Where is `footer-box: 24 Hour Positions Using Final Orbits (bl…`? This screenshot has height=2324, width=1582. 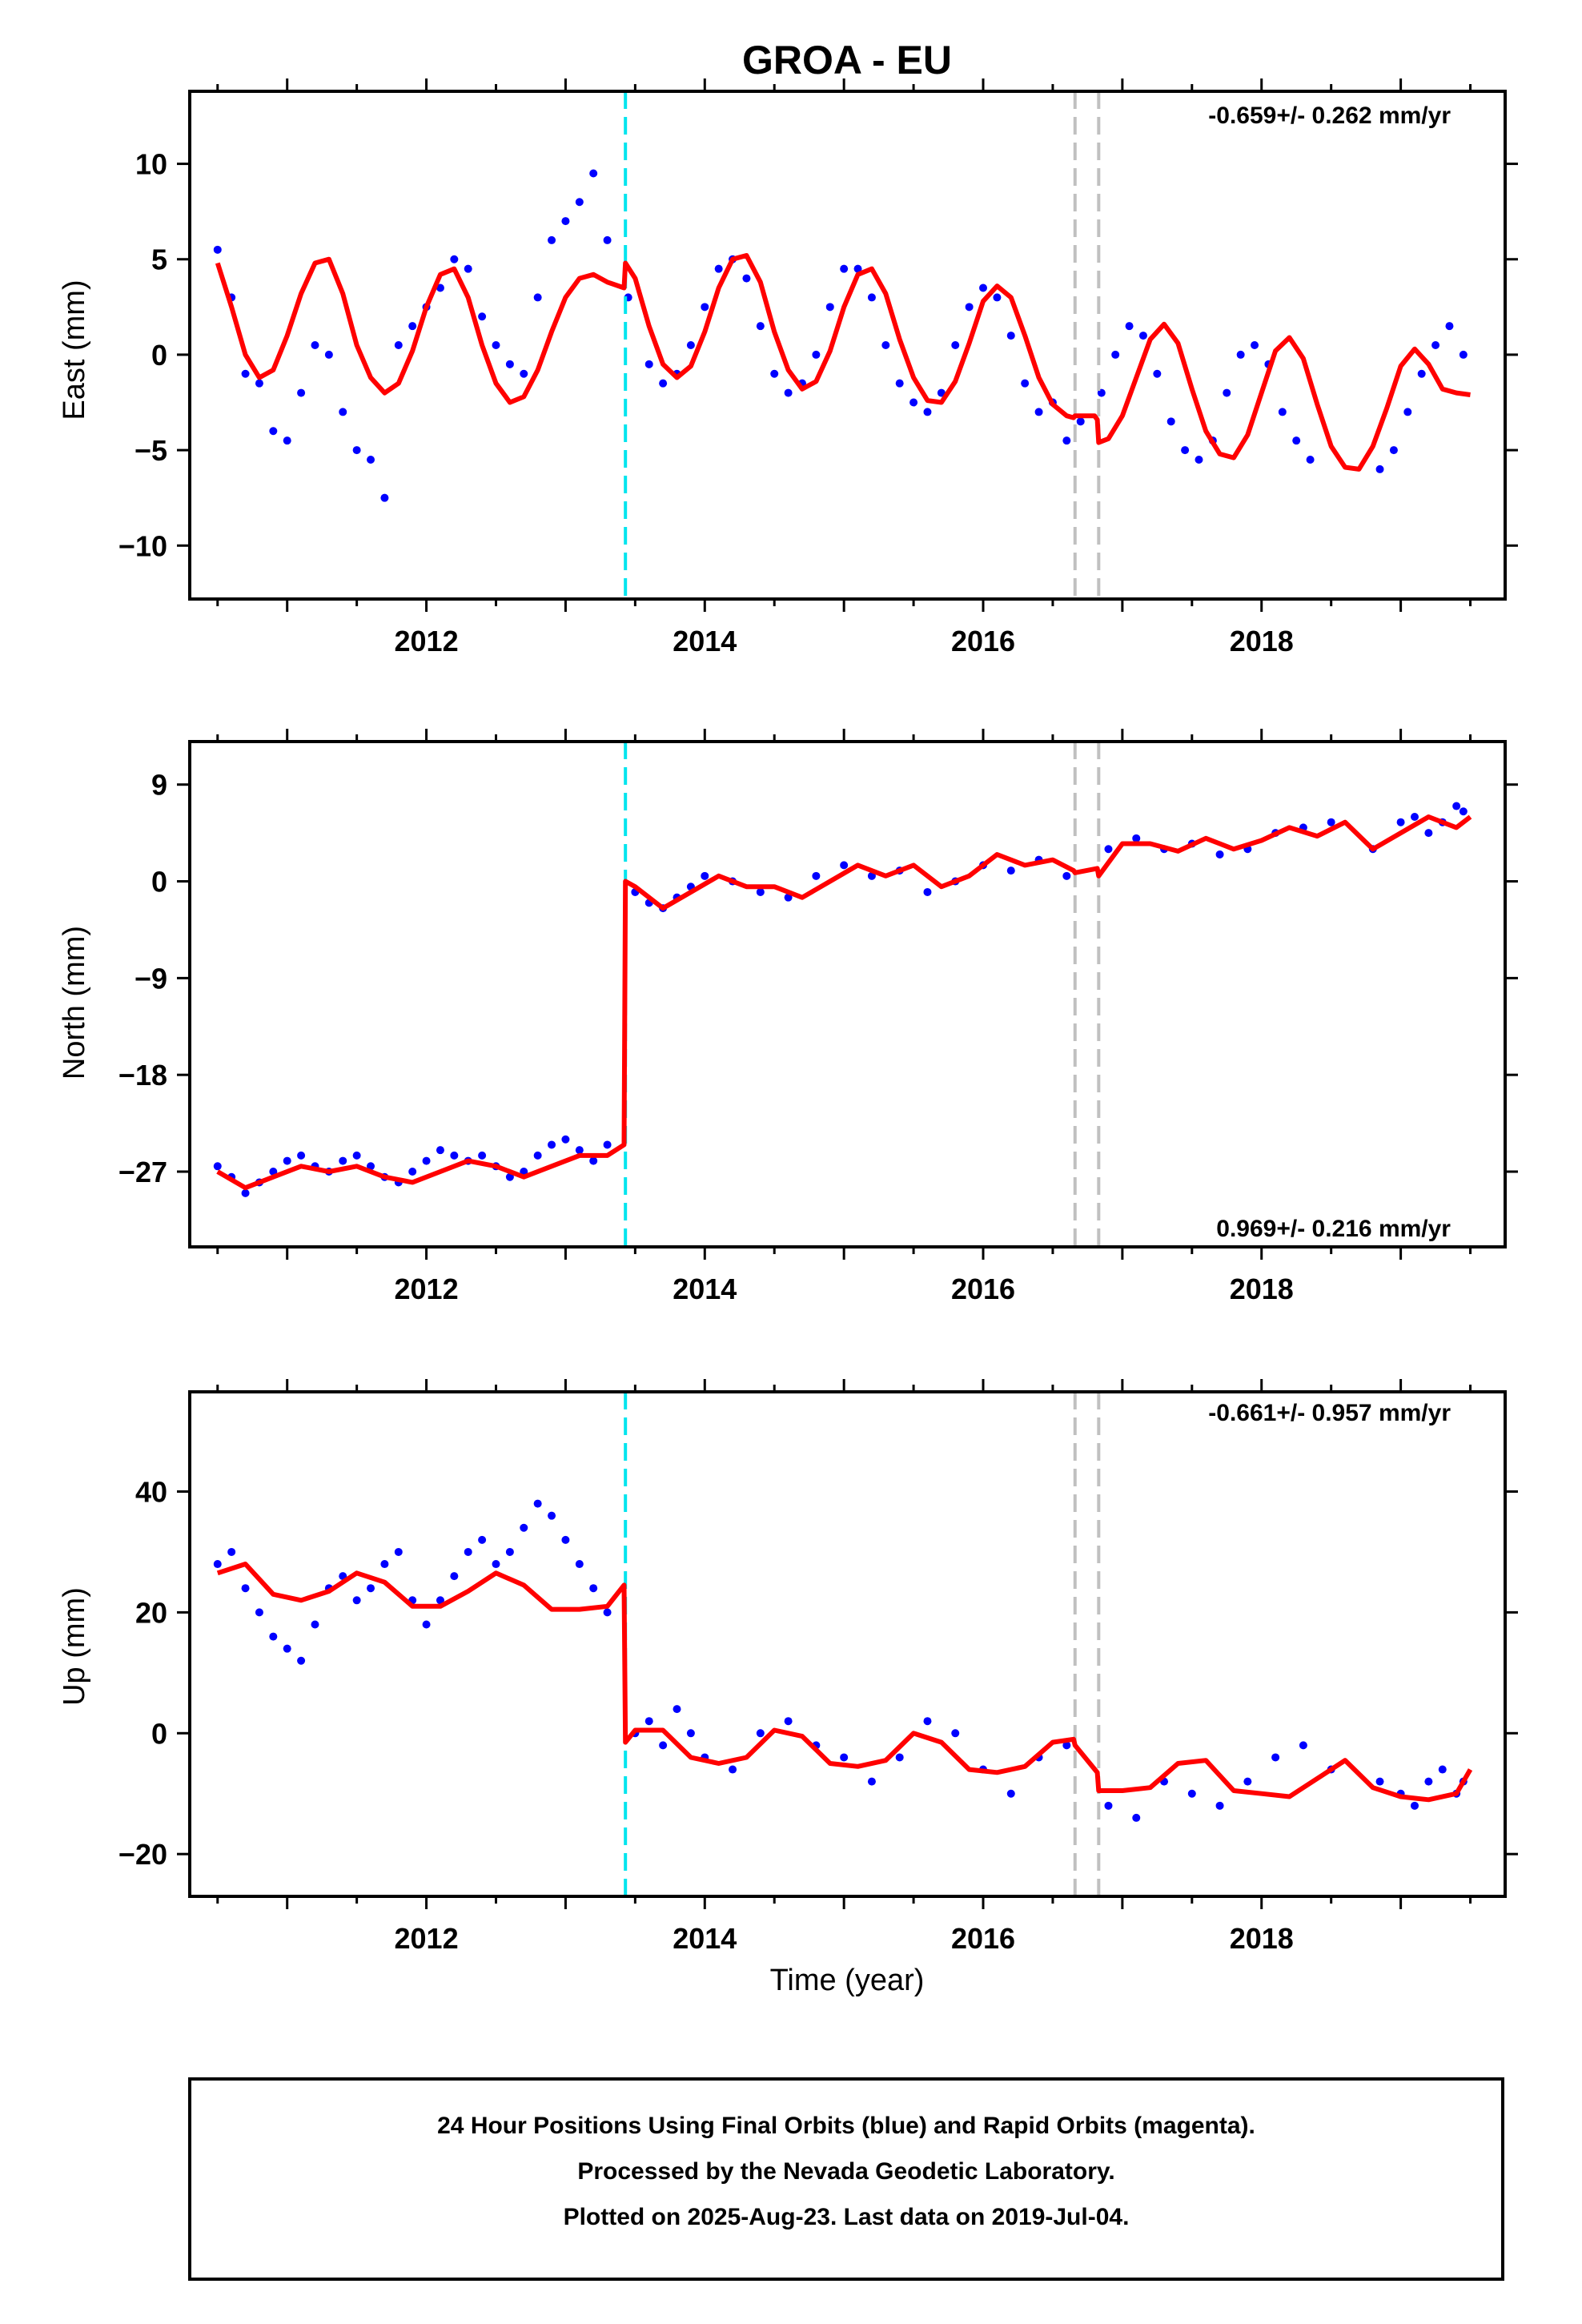
footer-box: 24 Hour Positions Using Final Orbits (bl… is located at coordinates (846, 2179).